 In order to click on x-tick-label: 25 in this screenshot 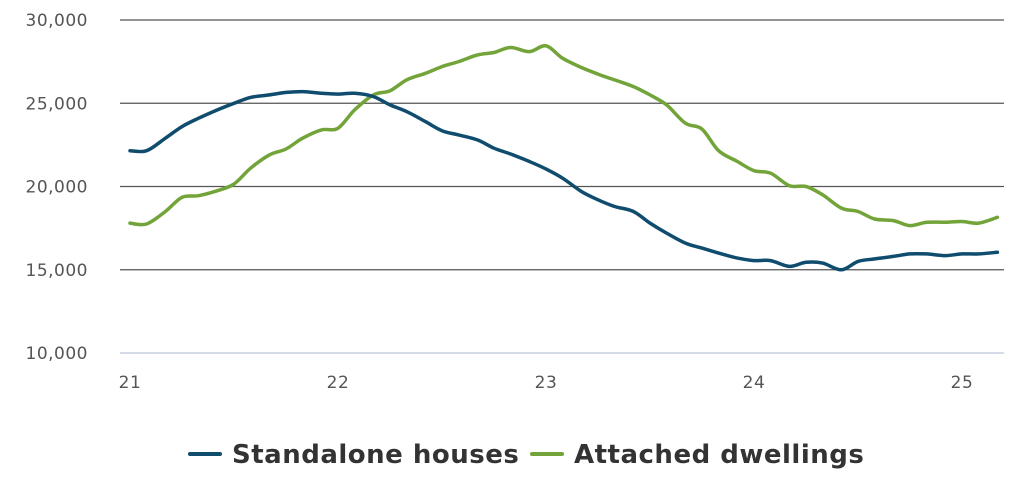, I will do `click(962, 383)`.